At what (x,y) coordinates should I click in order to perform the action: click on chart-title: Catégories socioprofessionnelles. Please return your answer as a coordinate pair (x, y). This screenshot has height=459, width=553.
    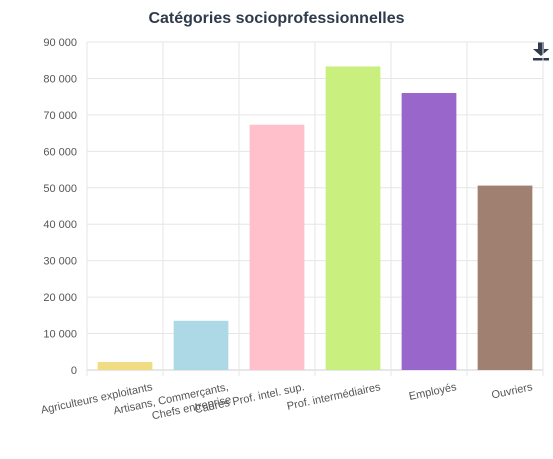
    Looking at the image, I should click on (276, 18).